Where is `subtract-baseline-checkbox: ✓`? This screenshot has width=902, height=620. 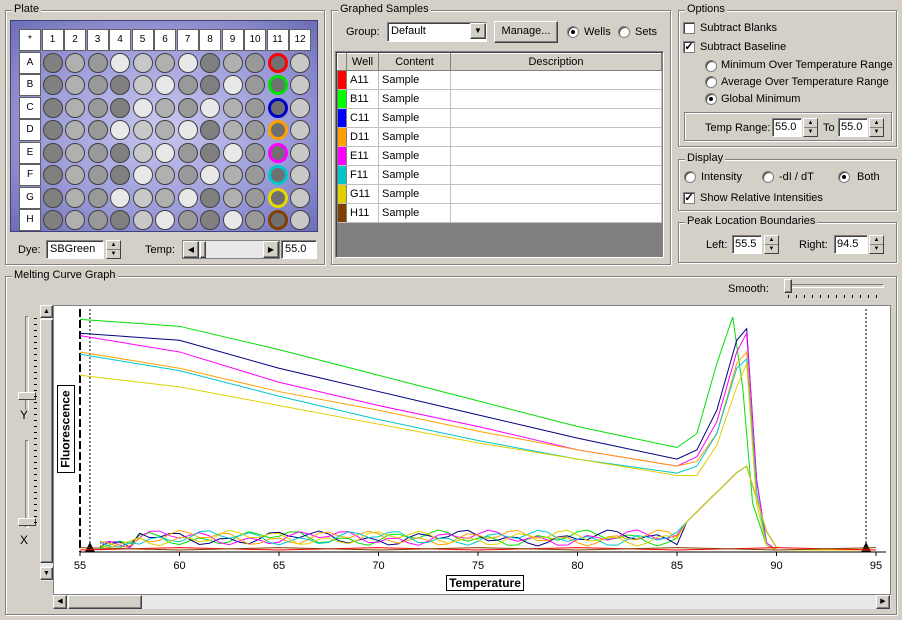
subtract-baseline-checkbox: ✓ is located at coordinates (689, 47).